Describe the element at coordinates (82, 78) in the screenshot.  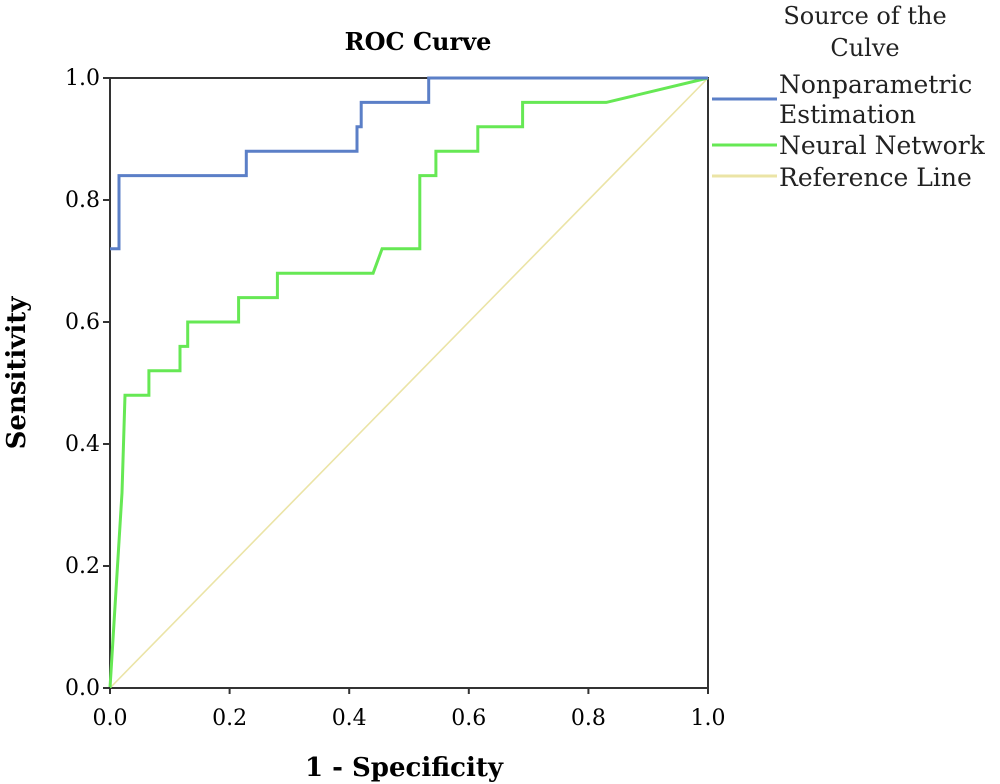
I see `y-tick-label: 1.0` at that location.